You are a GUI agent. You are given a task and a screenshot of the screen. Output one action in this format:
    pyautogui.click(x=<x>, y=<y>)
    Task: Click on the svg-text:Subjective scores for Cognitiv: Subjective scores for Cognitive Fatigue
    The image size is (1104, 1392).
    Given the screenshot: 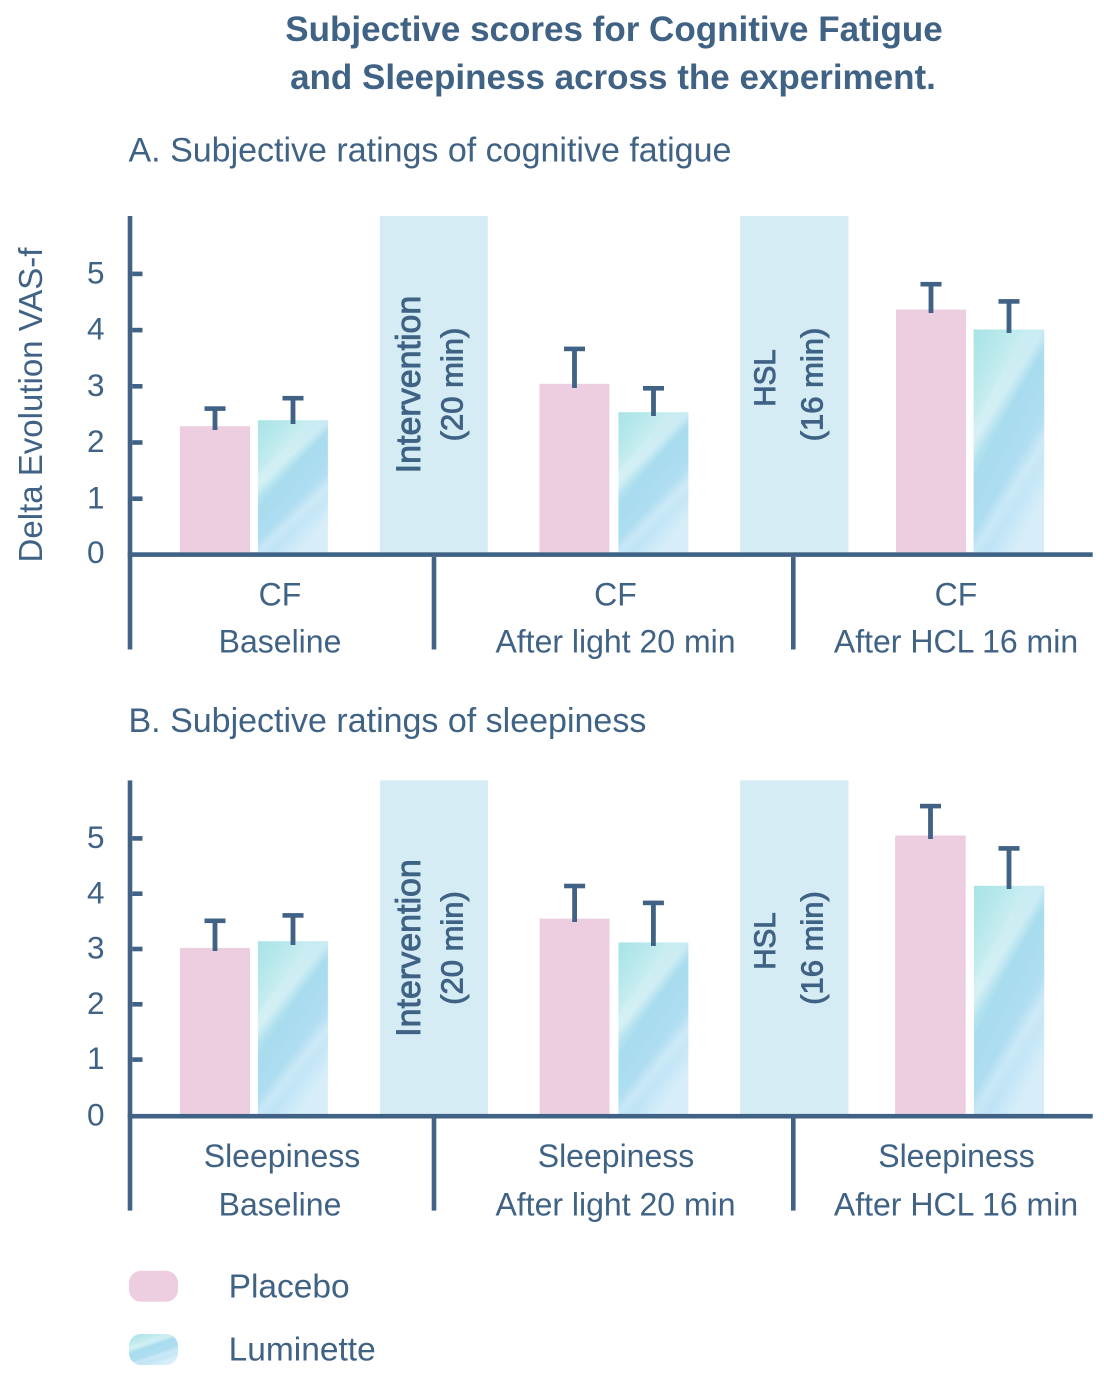 What is the action you would take?
    pyautogui.click(x=613, y=29)
    